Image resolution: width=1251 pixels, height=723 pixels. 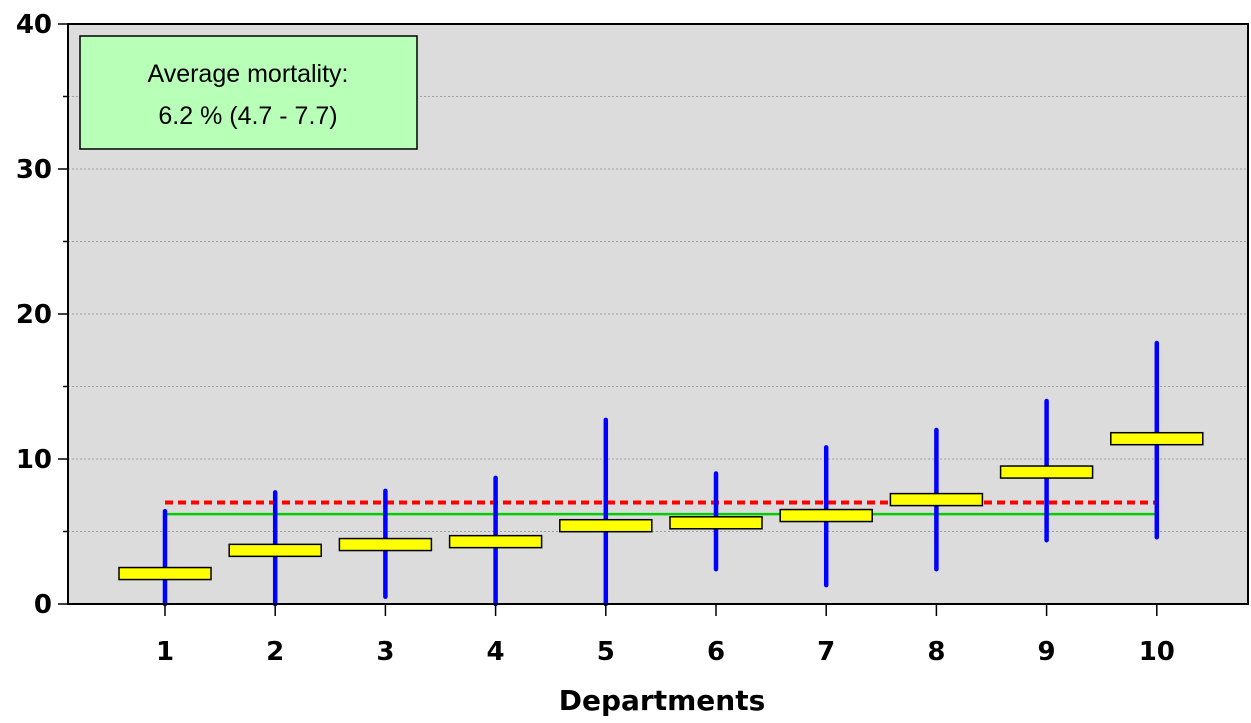 I want to click on y-tick-label: 40, so click(x=34, y=25).